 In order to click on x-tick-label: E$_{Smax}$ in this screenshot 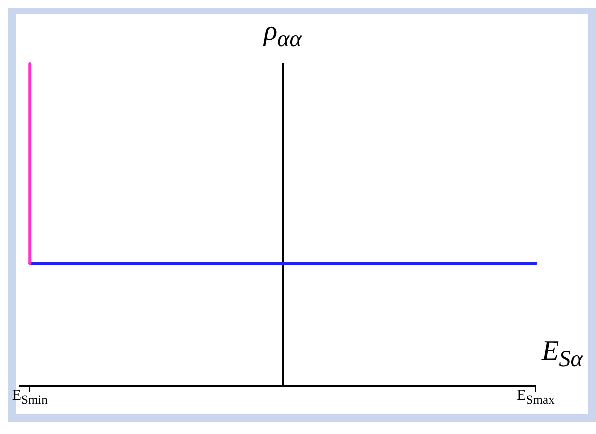, I will do `click(536, 398)`.